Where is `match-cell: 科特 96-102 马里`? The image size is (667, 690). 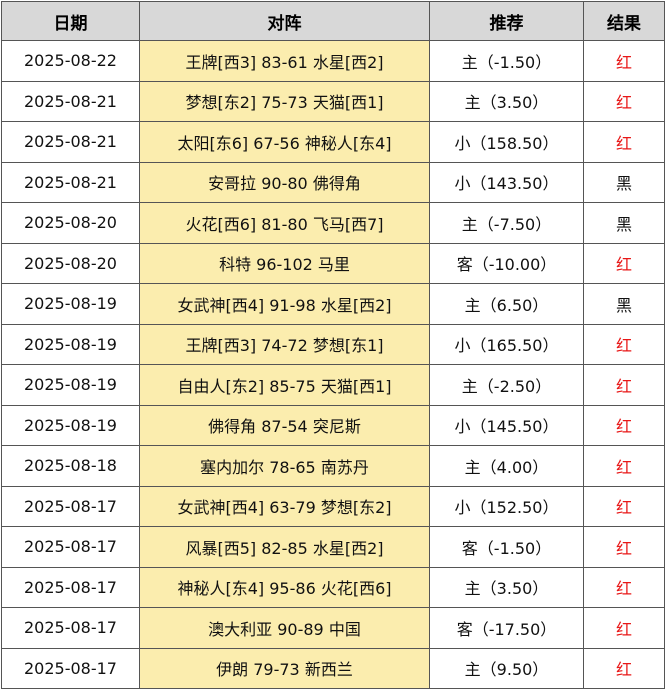
match-cell: 科特 96-102 马里 is located at coordinates (284, 263).